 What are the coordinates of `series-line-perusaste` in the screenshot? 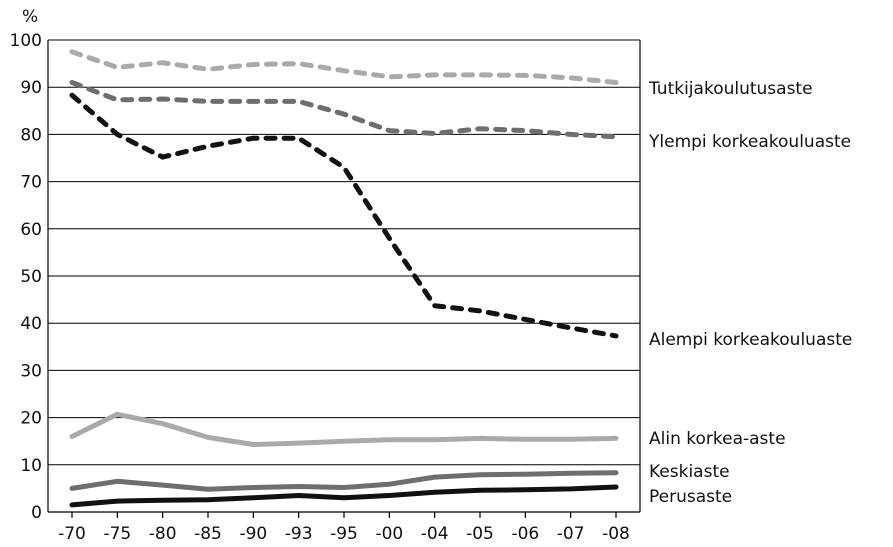 It's located at (344, 496).